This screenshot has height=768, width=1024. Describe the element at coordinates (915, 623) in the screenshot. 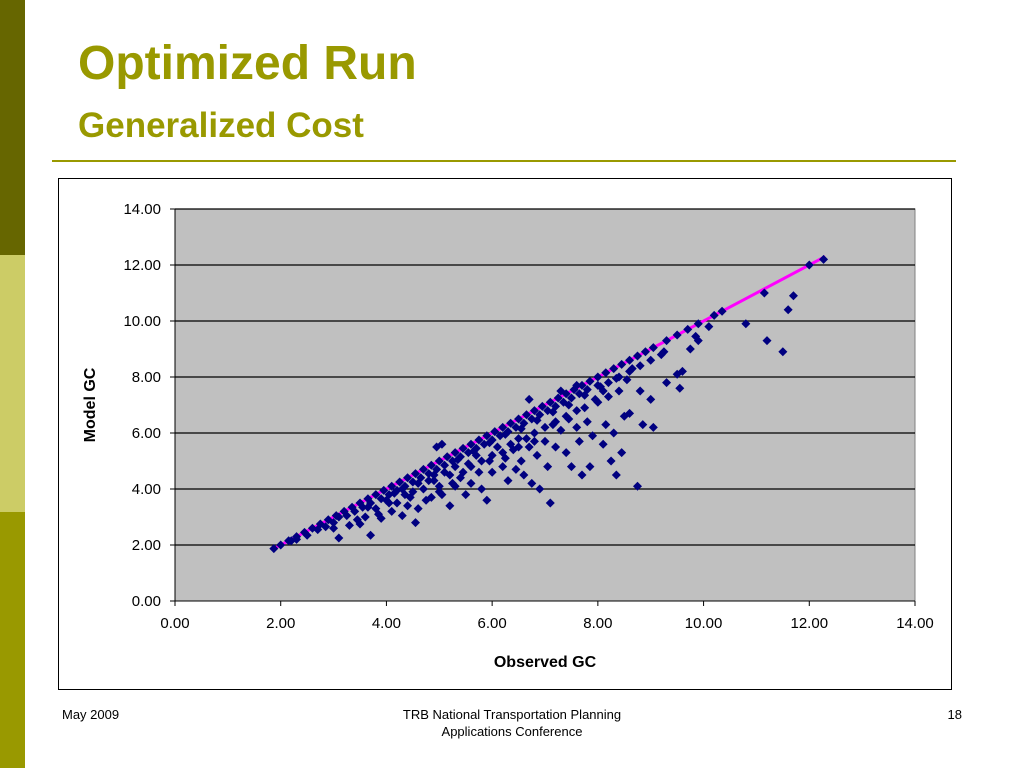

I see `x-tick-label: 14.00` at that location.